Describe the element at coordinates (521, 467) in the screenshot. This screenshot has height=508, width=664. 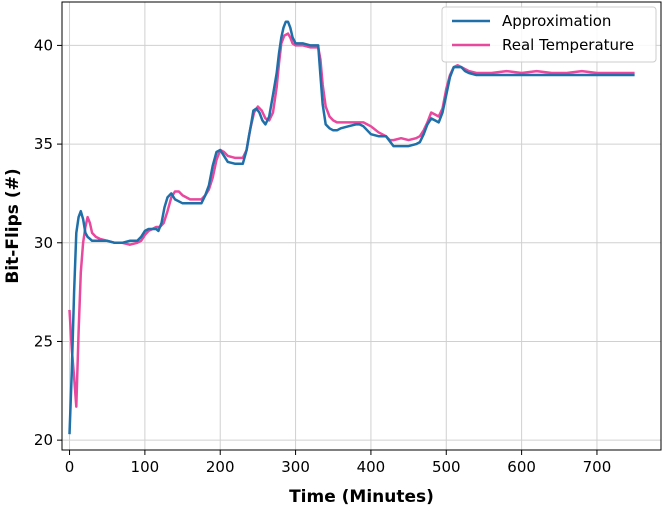
I see `x-tick-label: 600` at that location.